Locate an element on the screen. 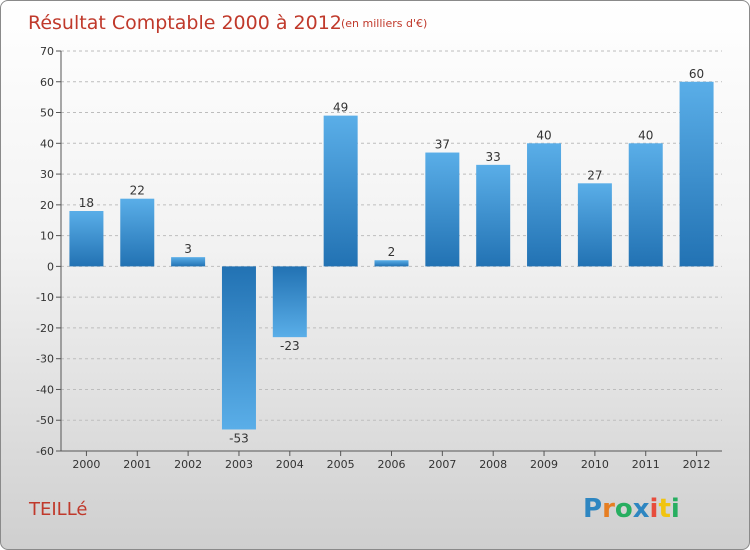 The height and width of the screenshot is (550, 750). bar-2009 is located at coordinates (544, 205).